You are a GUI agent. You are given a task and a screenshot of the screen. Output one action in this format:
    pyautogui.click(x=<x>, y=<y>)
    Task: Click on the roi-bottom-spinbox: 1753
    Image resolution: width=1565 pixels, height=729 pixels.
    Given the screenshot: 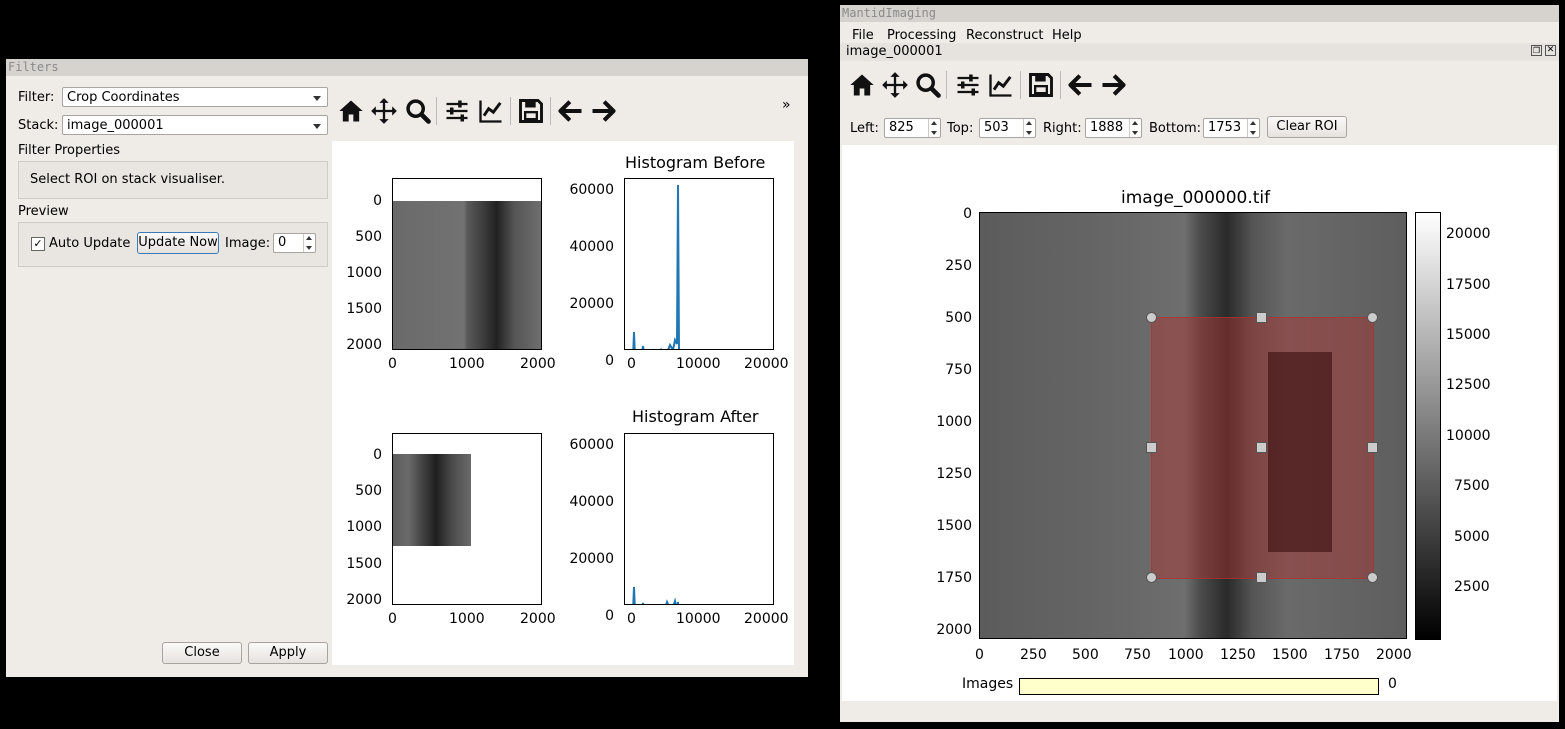 What is the action you would take?
    pyautogui.click(x=1231, y=128)
    